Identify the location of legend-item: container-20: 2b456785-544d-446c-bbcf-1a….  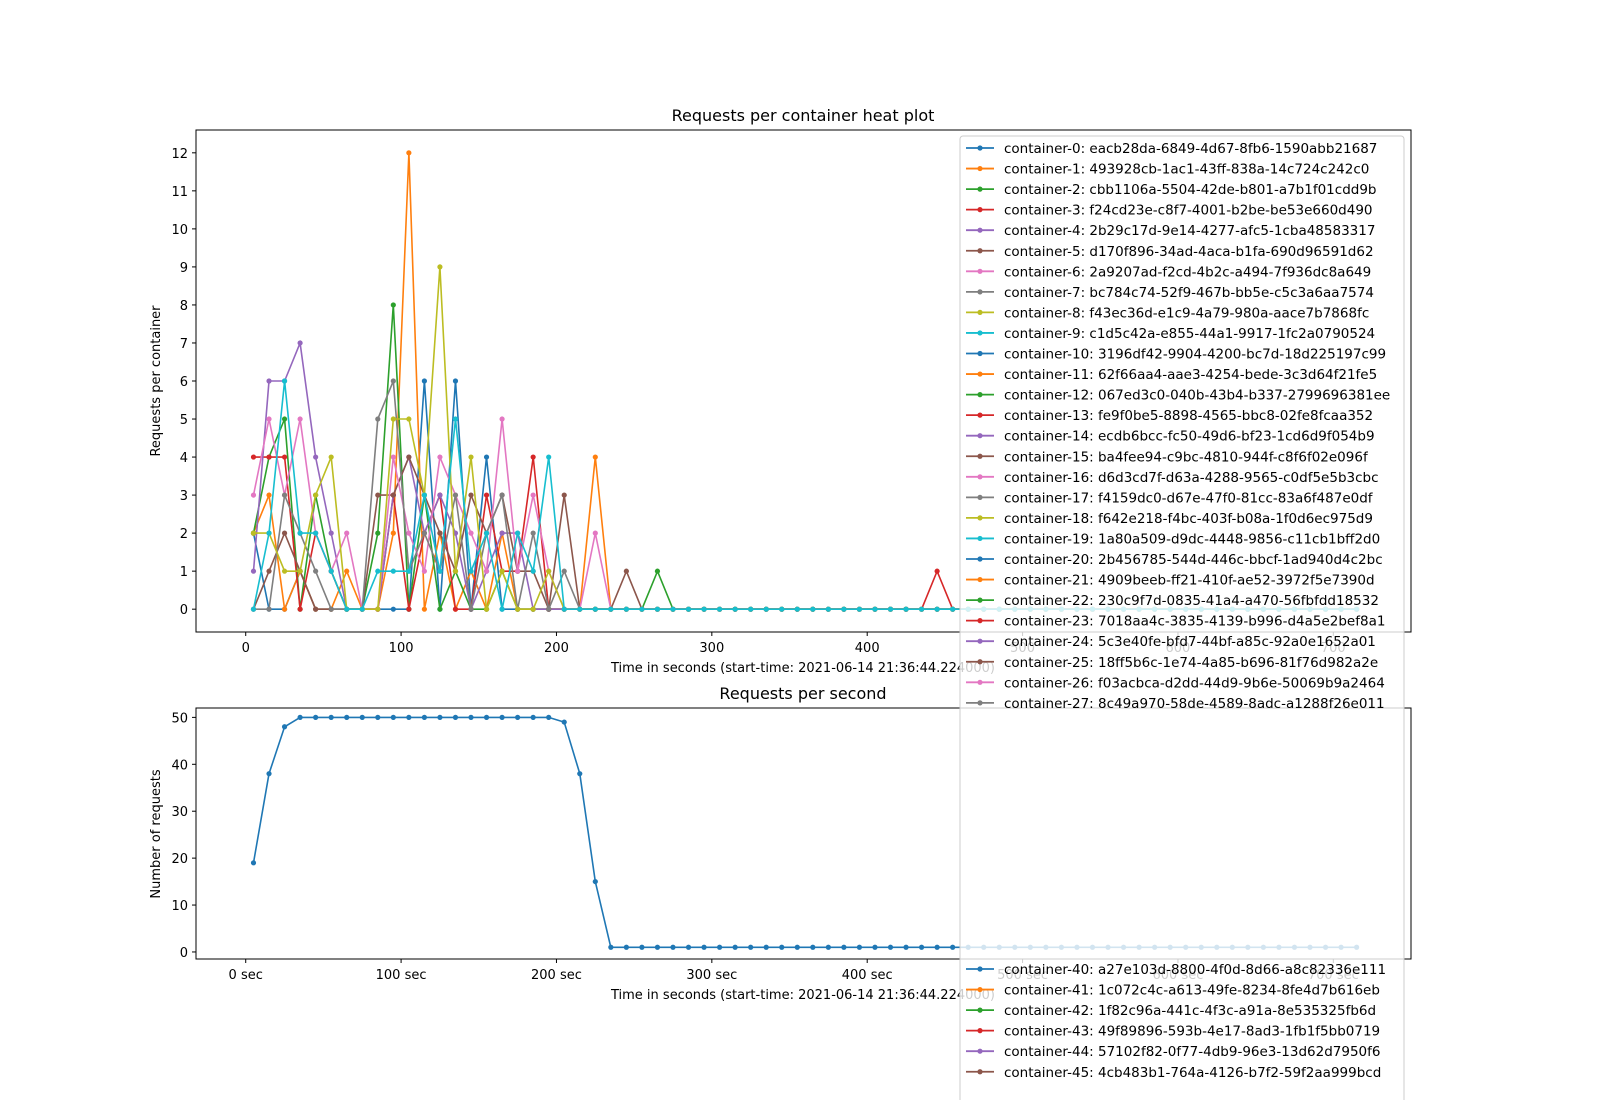
(1174, 560).